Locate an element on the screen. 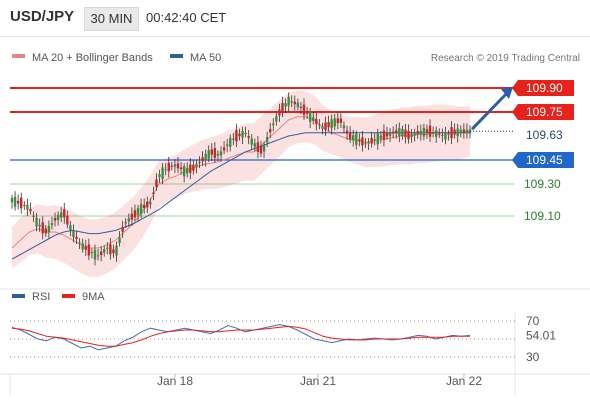  rsi-ma-line is located at coordinates (240, 336).